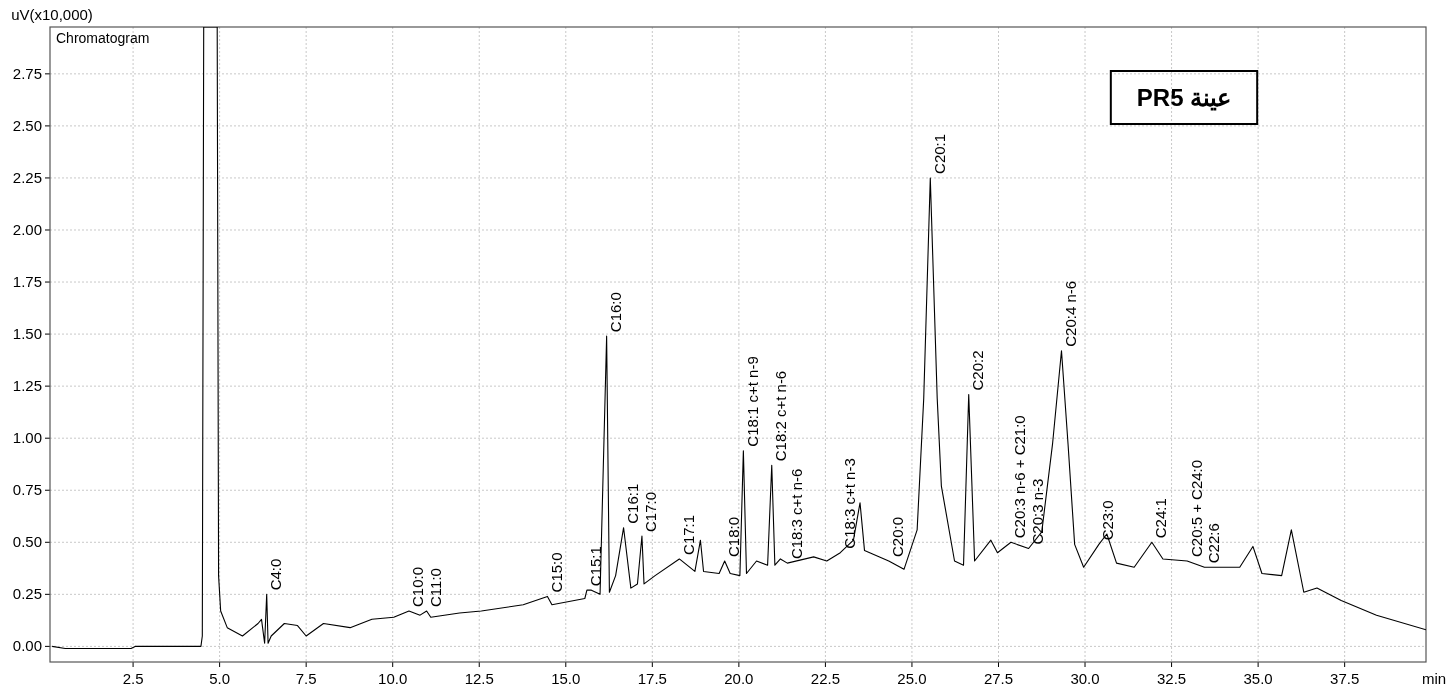  I want to click on y-tick-label: 2.50, so click(27, 125).